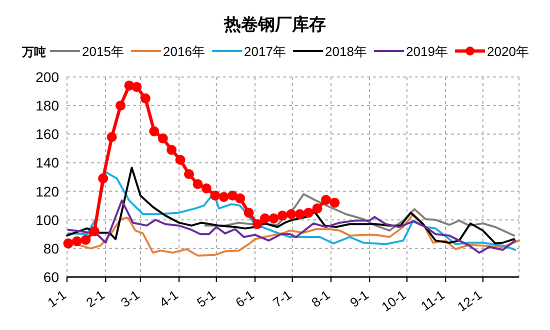 The width and height of the screenshot is (550, 330). Describe the element at coordinates (274, 24) in the screenshot. I see `chart-title: 热卷钢厂库存` at that location.